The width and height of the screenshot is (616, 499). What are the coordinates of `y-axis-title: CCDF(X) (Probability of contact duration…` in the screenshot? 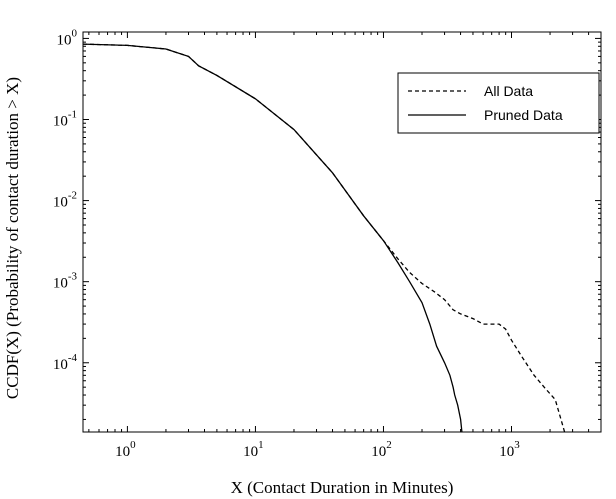 It's located at (12, 238).